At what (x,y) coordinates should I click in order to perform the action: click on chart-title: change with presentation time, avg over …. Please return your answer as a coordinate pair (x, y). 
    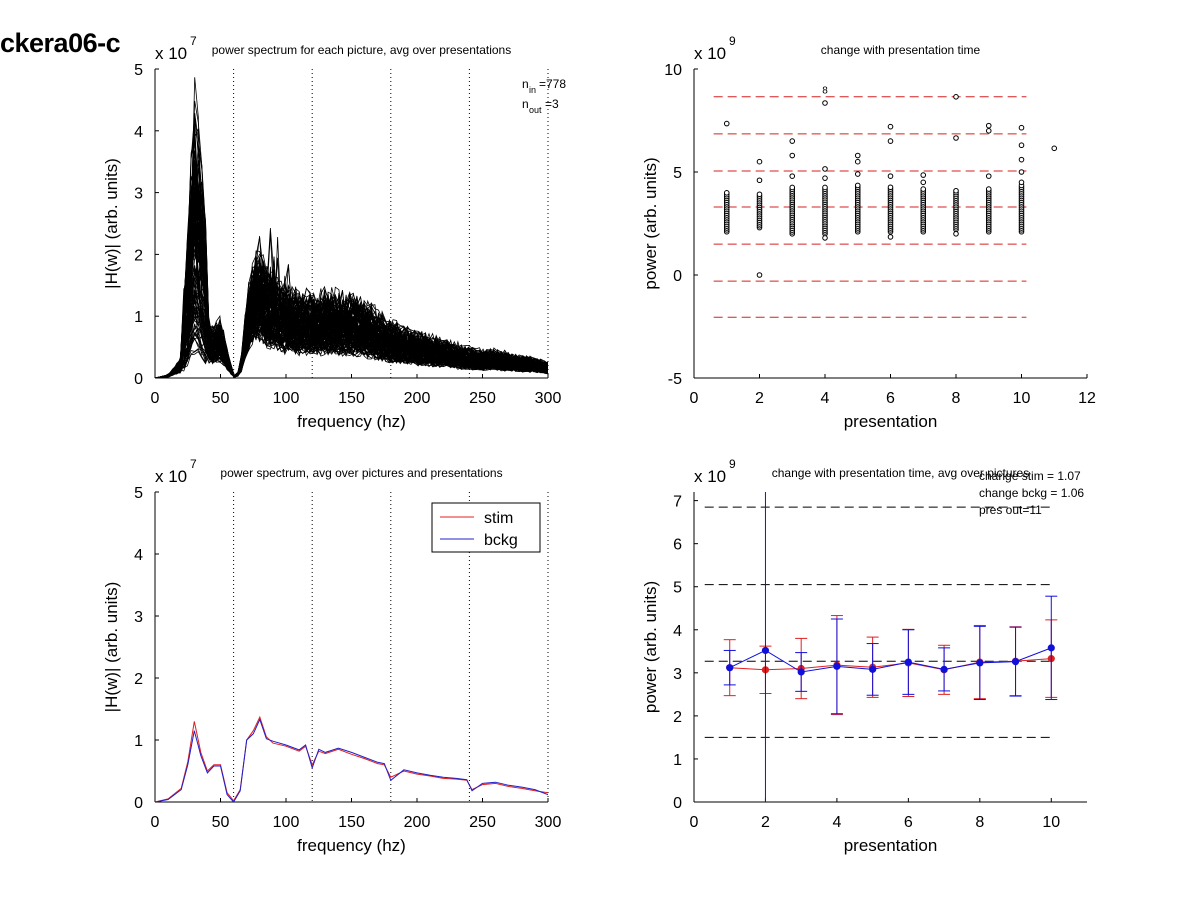
    Looking at the image, I should click on (900, 473).